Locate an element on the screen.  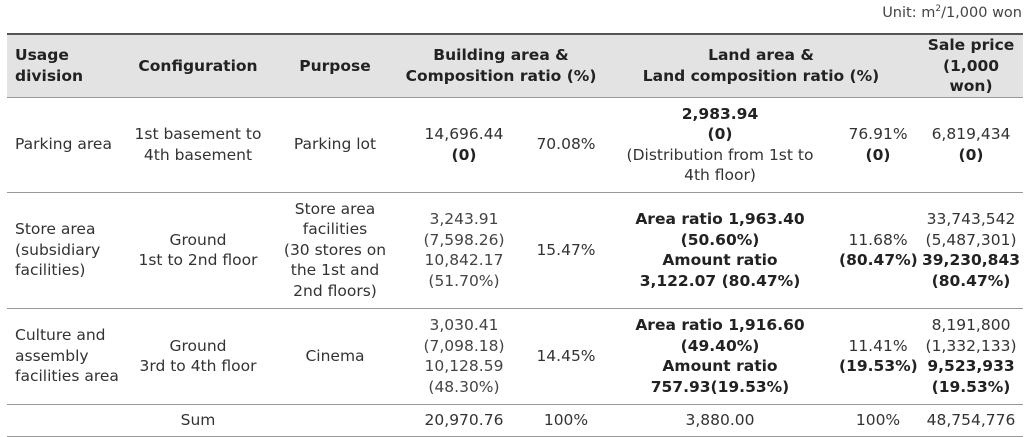
cell-usage is located at coordinates (66, 420).